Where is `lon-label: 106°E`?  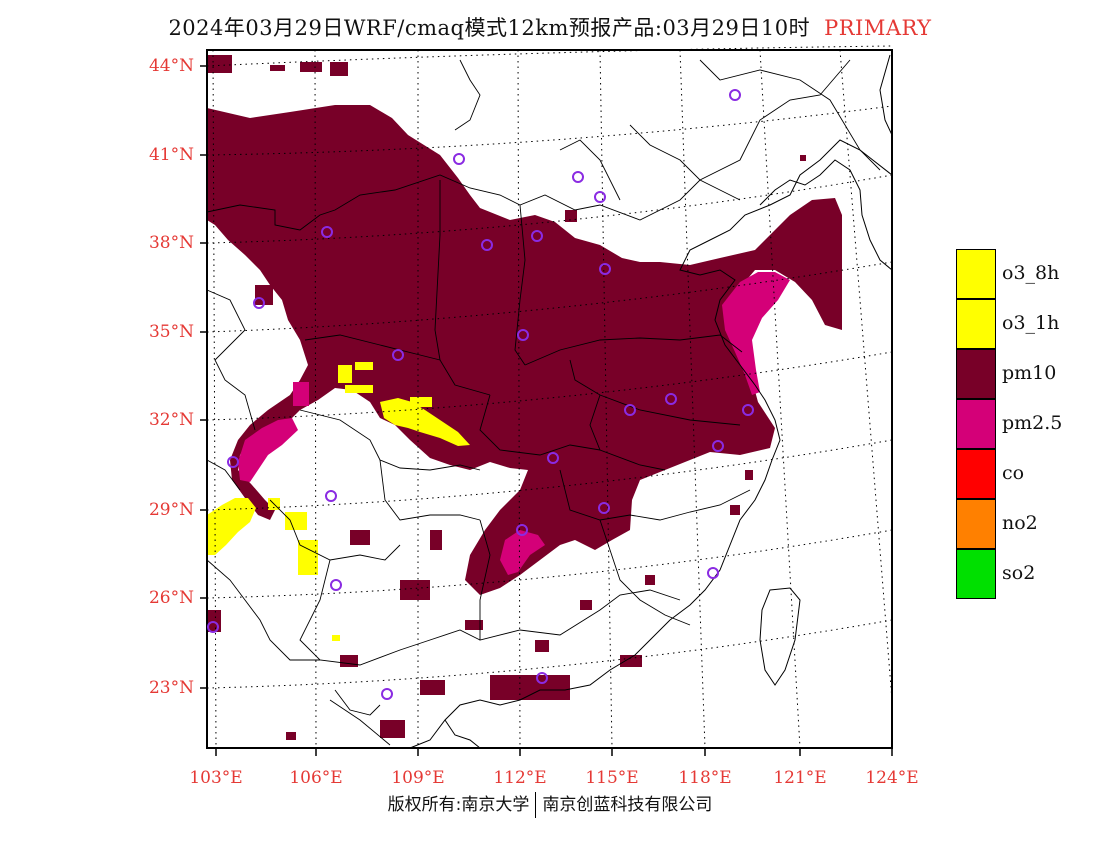
lon-label: 106°E is located at coordinates (316, 778).